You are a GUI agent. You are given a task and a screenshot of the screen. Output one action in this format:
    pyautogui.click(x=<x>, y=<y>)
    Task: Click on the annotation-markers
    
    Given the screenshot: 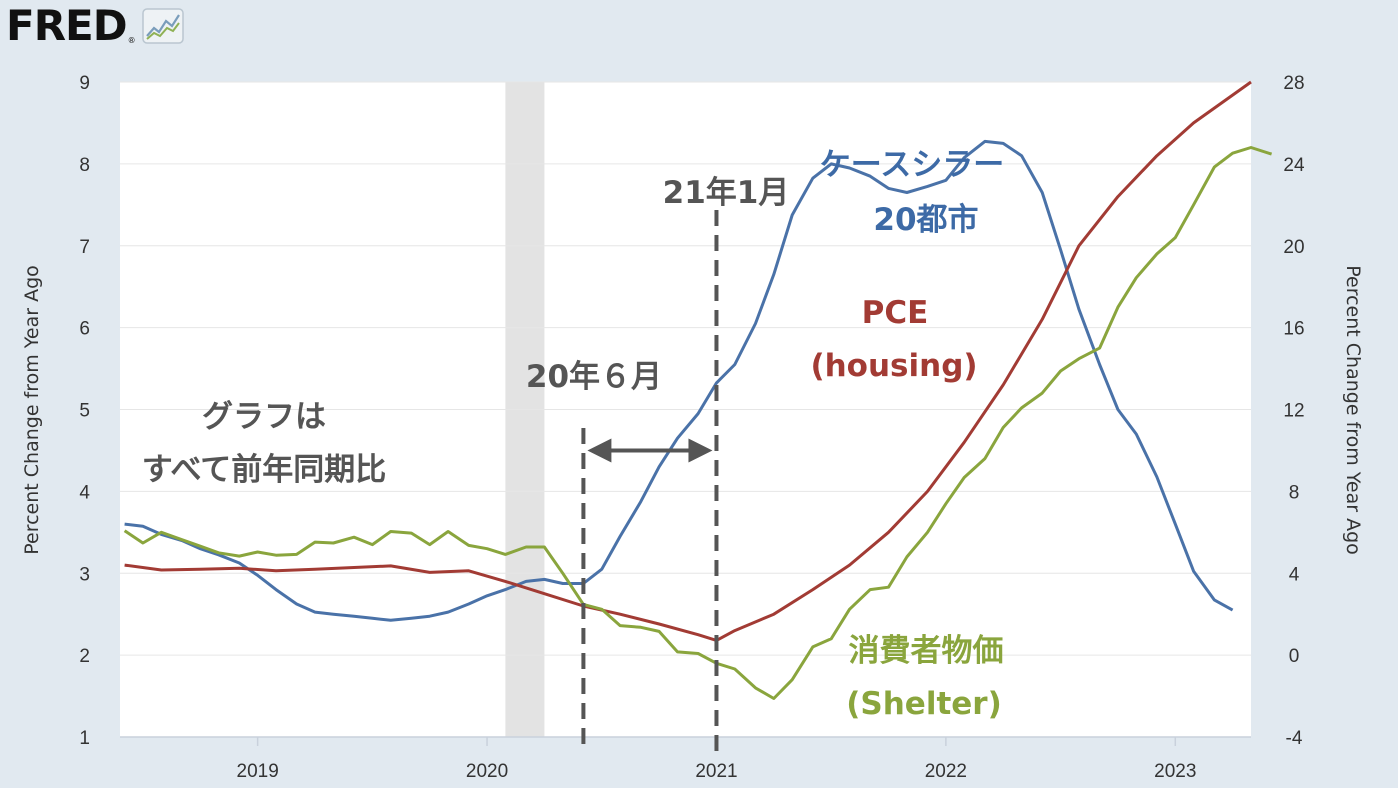 What is the action you would take?
    pyautogui.click(x=650, y=481)
    